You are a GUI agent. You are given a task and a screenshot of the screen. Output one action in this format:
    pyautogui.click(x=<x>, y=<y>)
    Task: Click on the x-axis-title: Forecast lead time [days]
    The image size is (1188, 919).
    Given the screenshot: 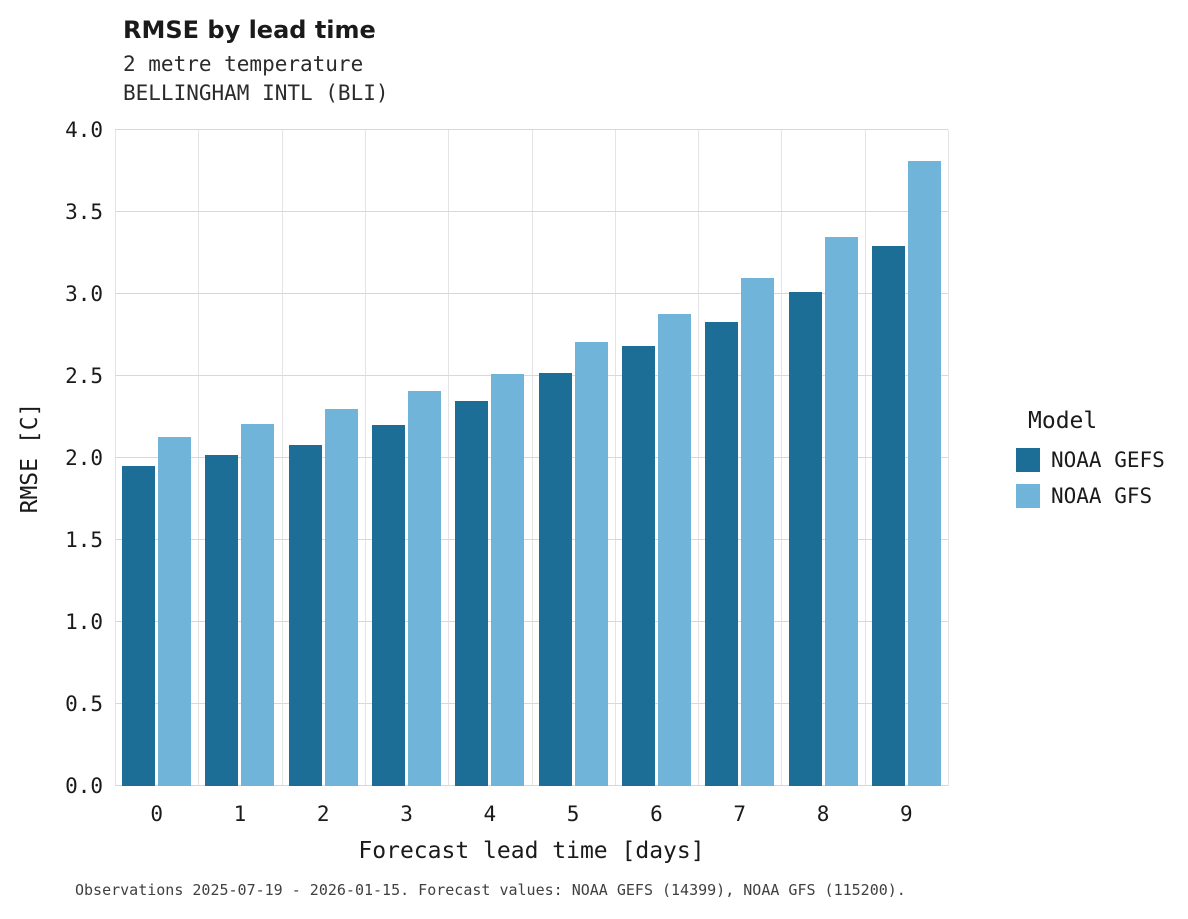 What is the action you would take?
    pyautogui.click(x=531, y=851)
    